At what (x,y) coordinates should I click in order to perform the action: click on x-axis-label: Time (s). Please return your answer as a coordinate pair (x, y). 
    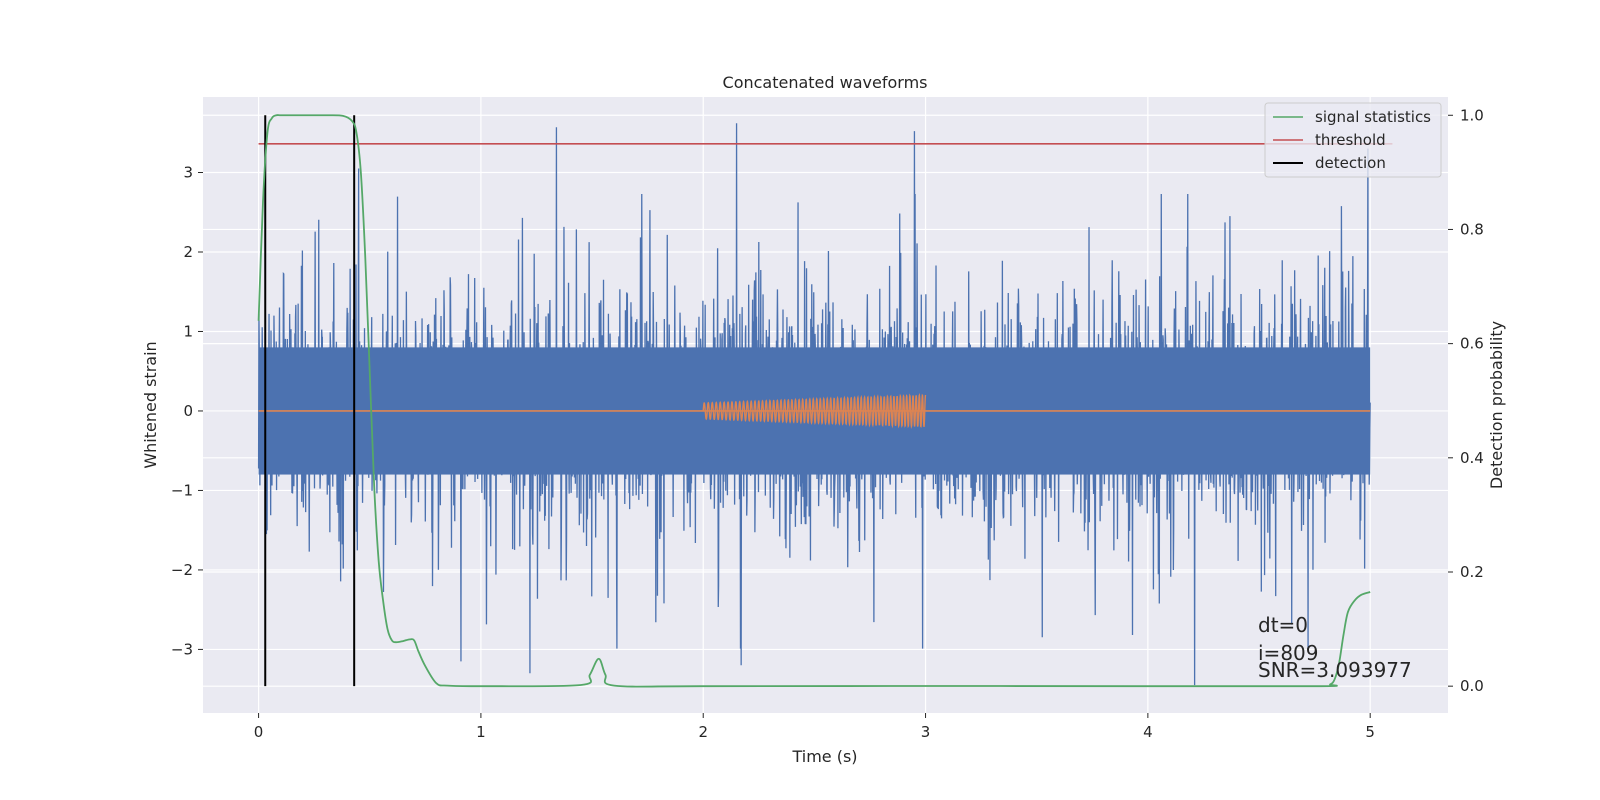
    Looking at the image, I should click on (824, 756).